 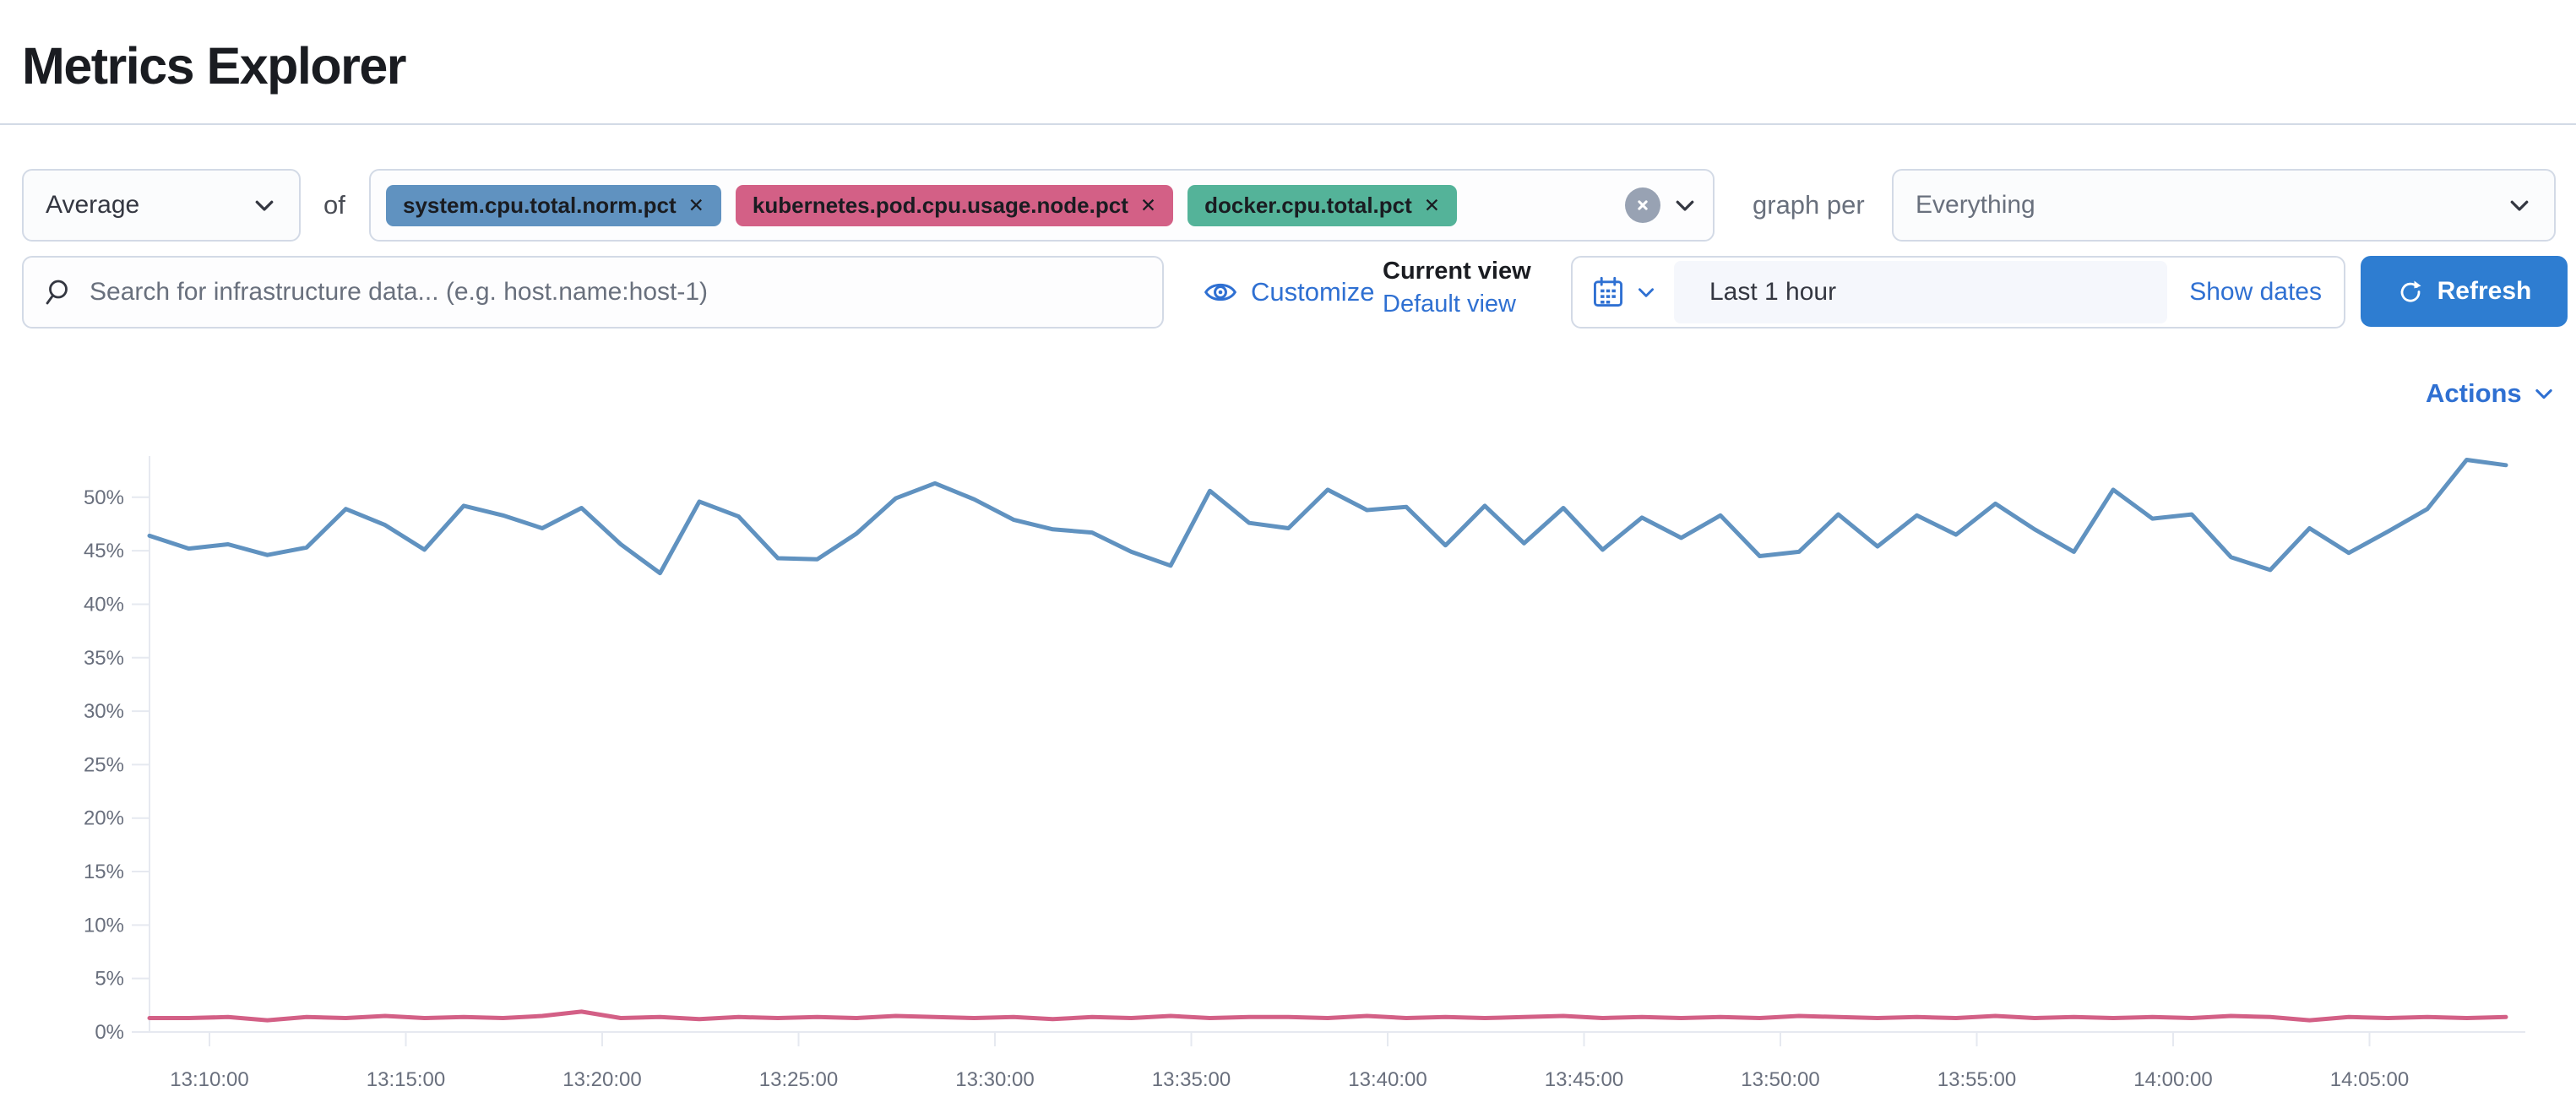 What do you see at coordinates (1780, 1079) in the screenshot?
I see `x-axis-label: 13:50:00` at bounding box center [1780, 1079].